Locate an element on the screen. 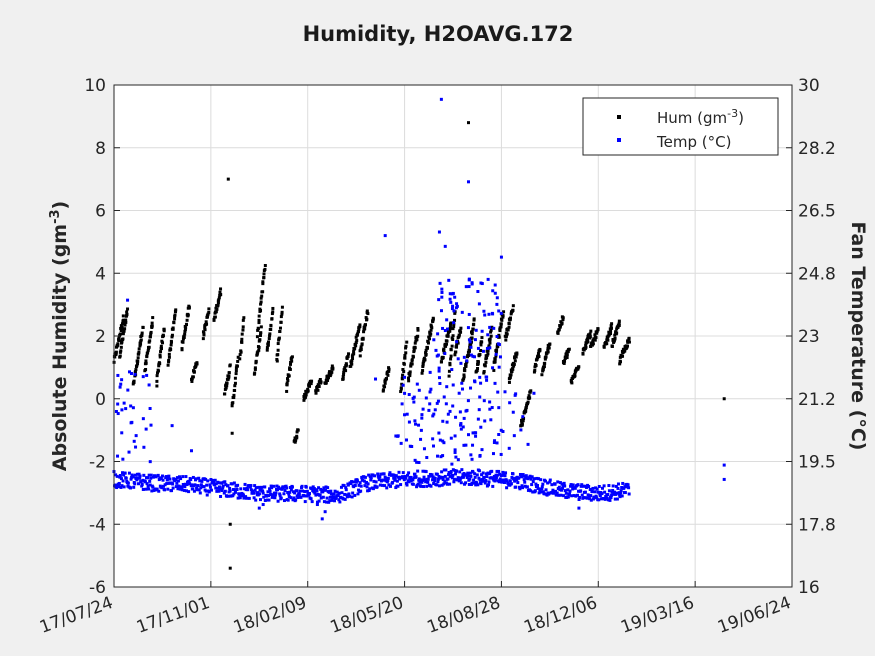 This screenshot has height=656, width=875. legend-box is located at coordinates (680, 126).